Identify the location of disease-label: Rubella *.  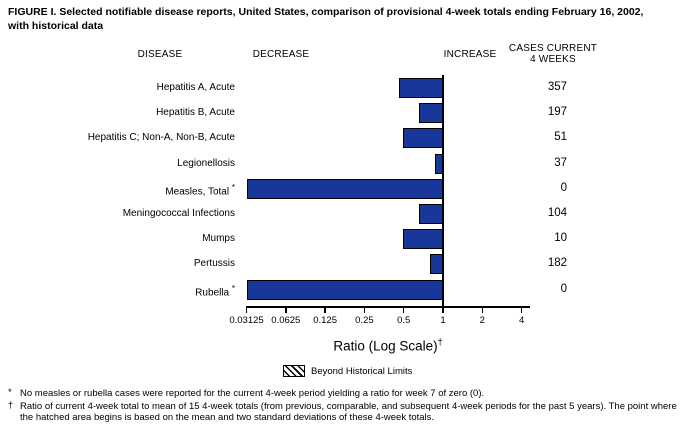
(215, 291).